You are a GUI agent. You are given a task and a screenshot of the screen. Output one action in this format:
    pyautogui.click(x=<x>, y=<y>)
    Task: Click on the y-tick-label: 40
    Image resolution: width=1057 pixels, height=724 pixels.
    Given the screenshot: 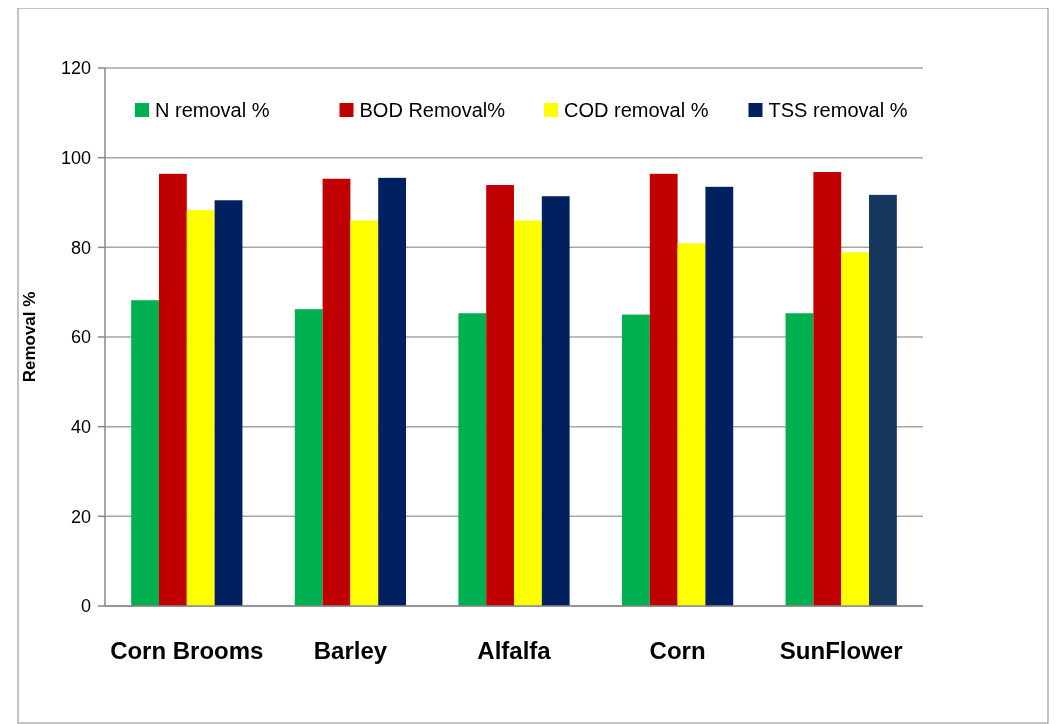 What is the action you would take?
    pyautogui.click(x=80, y=426)
    